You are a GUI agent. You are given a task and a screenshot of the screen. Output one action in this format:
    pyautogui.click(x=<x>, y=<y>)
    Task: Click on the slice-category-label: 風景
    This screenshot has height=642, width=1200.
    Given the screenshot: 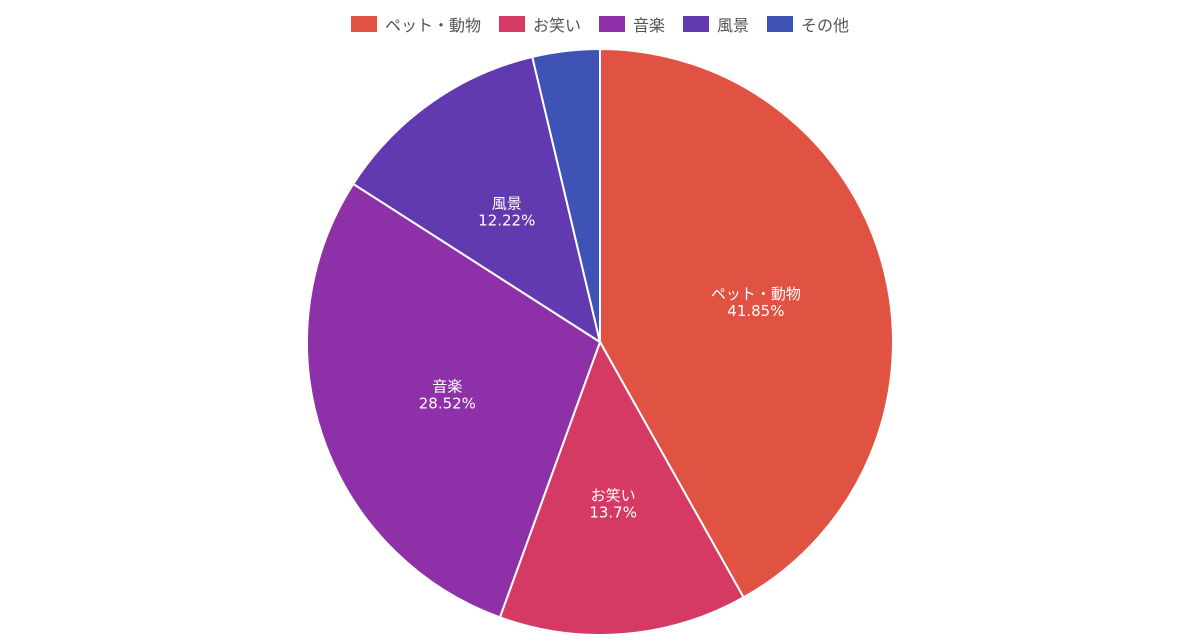 What is the action you would take?
    pyautogui.click(x=507, y=204)
    